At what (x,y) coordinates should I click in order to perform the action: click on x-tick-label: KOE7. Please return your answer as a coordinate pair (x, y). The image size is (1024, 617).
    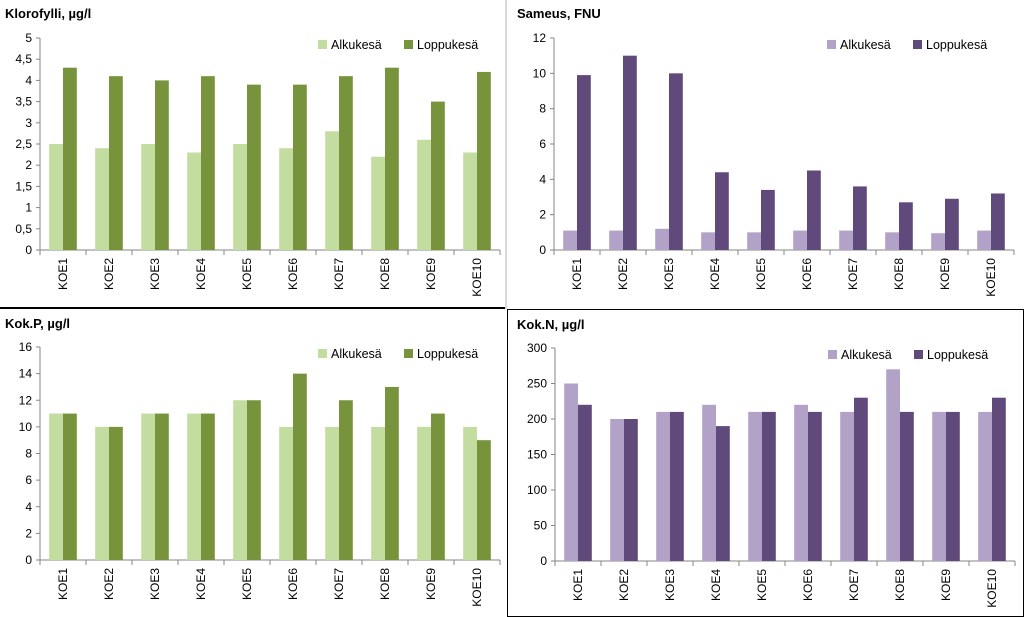
    Looking at the image, I should click on (853, 274).